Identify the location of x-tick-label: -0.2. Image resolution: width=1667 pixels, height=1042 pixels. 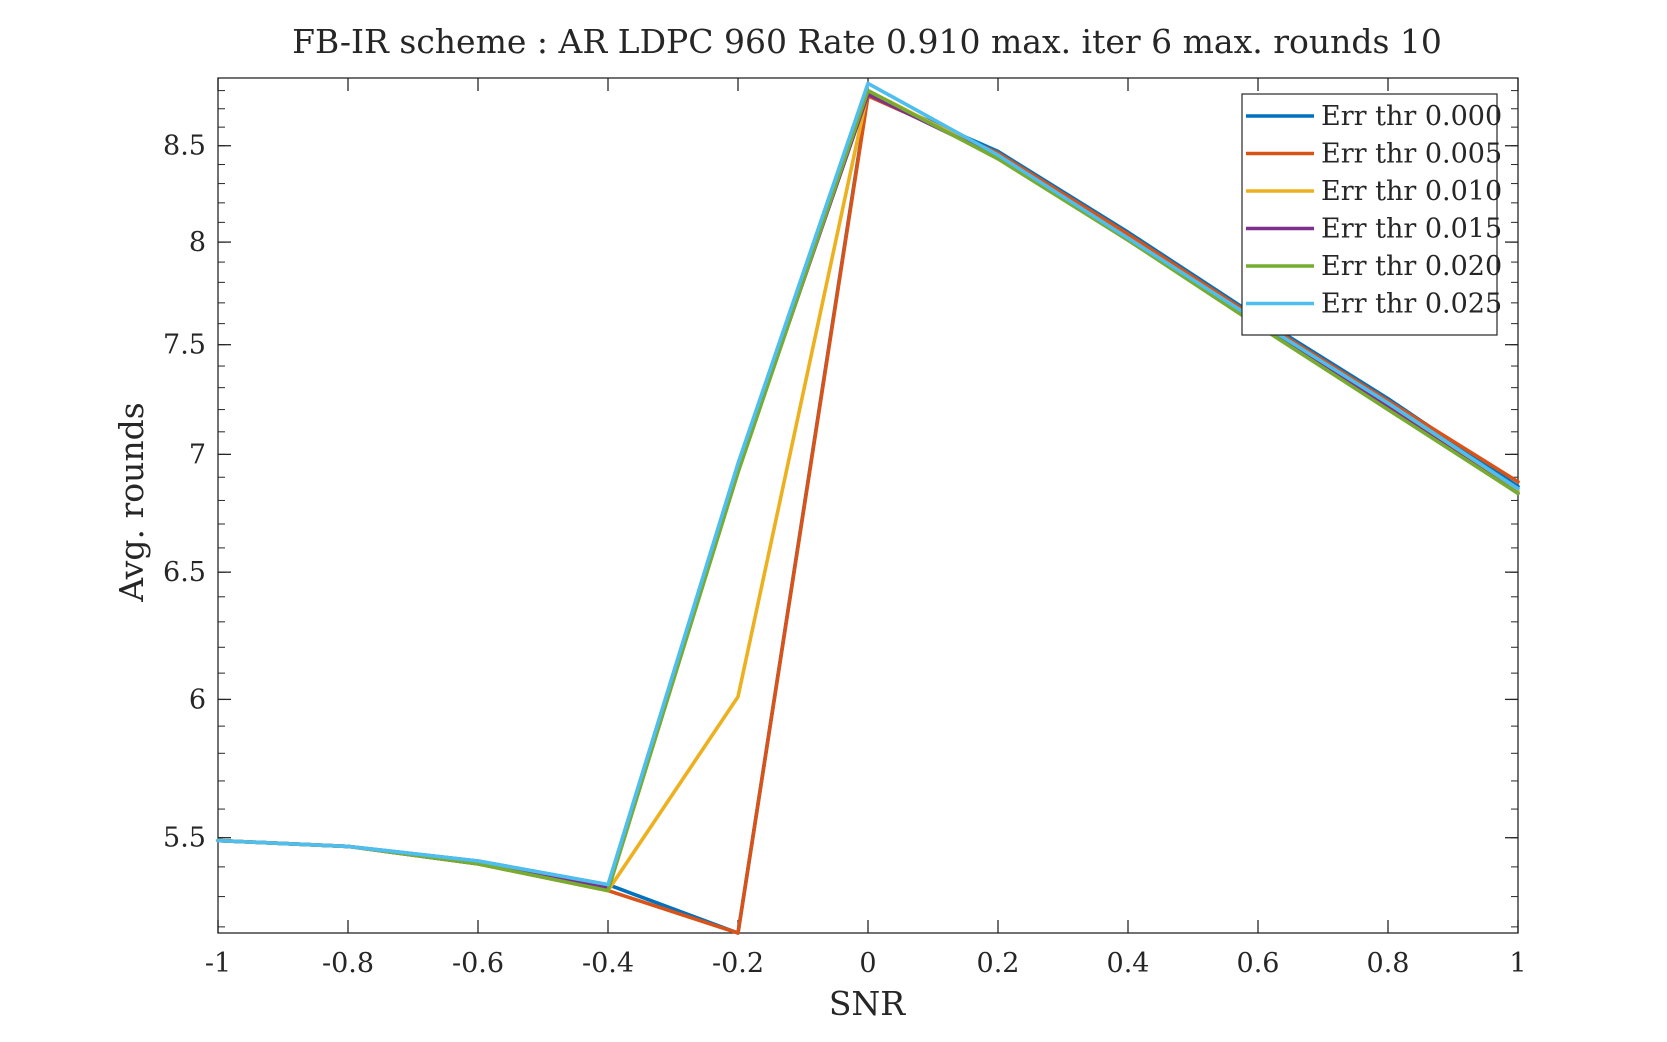
(738, 963).